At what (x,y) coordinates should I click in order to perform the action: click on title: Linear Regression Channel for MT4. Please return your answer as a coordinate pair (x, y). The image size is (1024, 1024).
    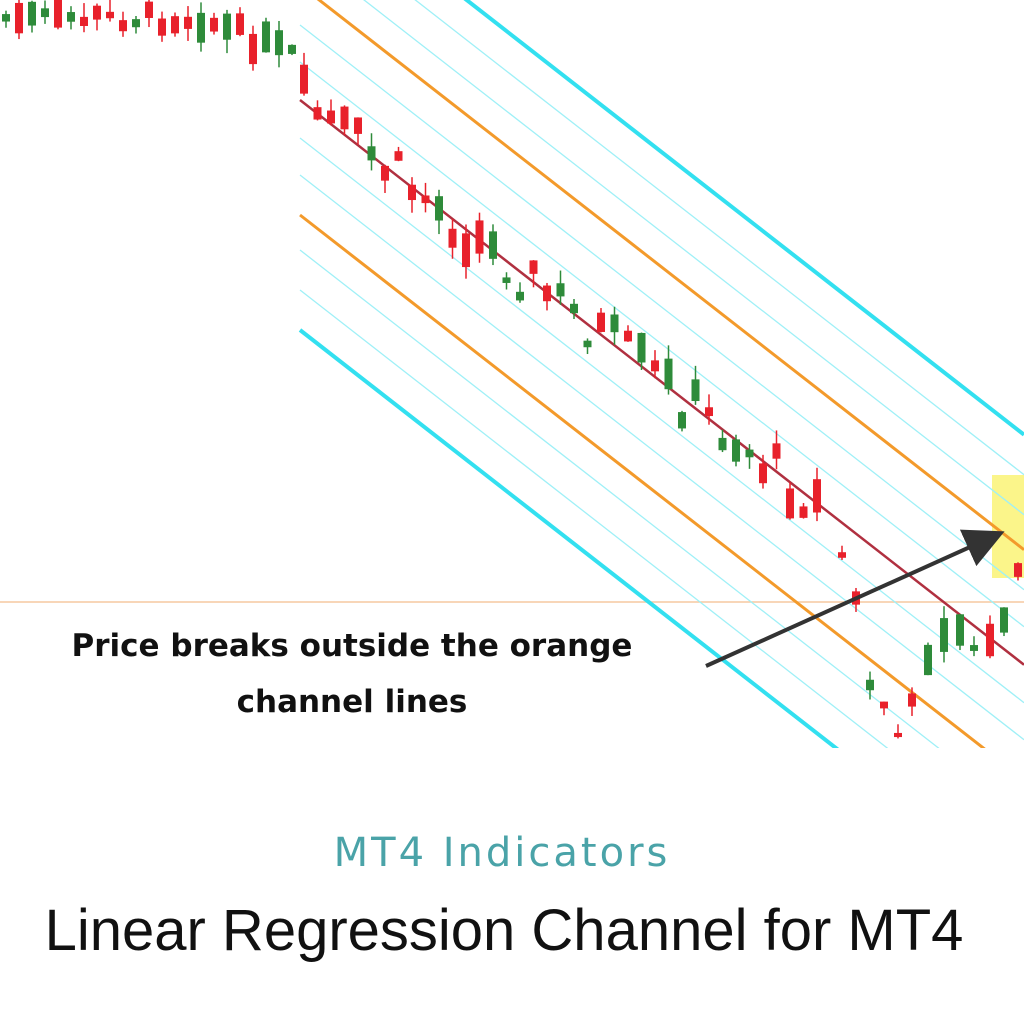
    Looking at the image, I should click on (504, 930).